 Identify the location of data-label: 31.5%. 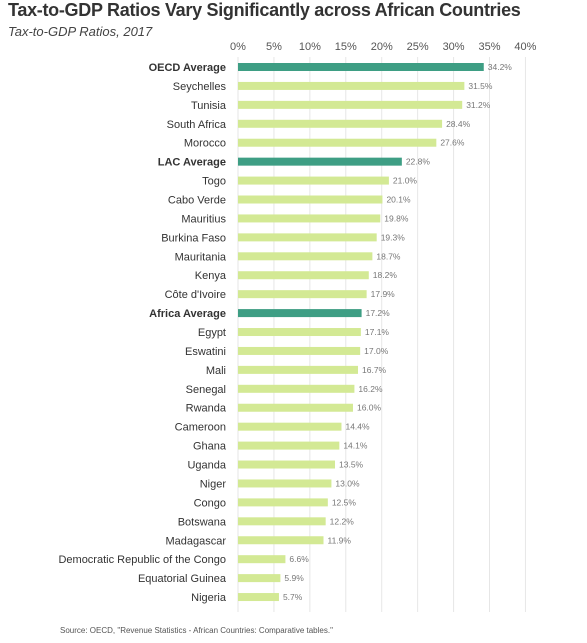
(480, 86).